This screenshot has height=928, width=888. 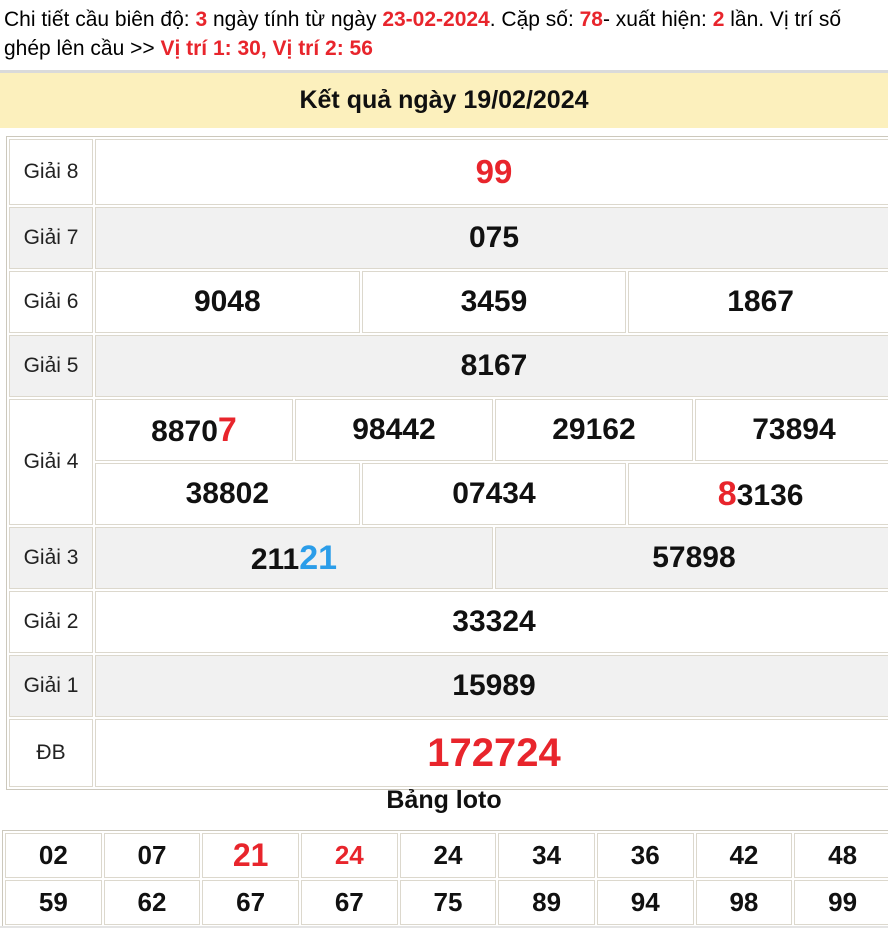 What do you see at coordinates (393, 430) in the screenshot?
I see `prize-value-giai-4-2: 98442` at bounding box center [393, 430].